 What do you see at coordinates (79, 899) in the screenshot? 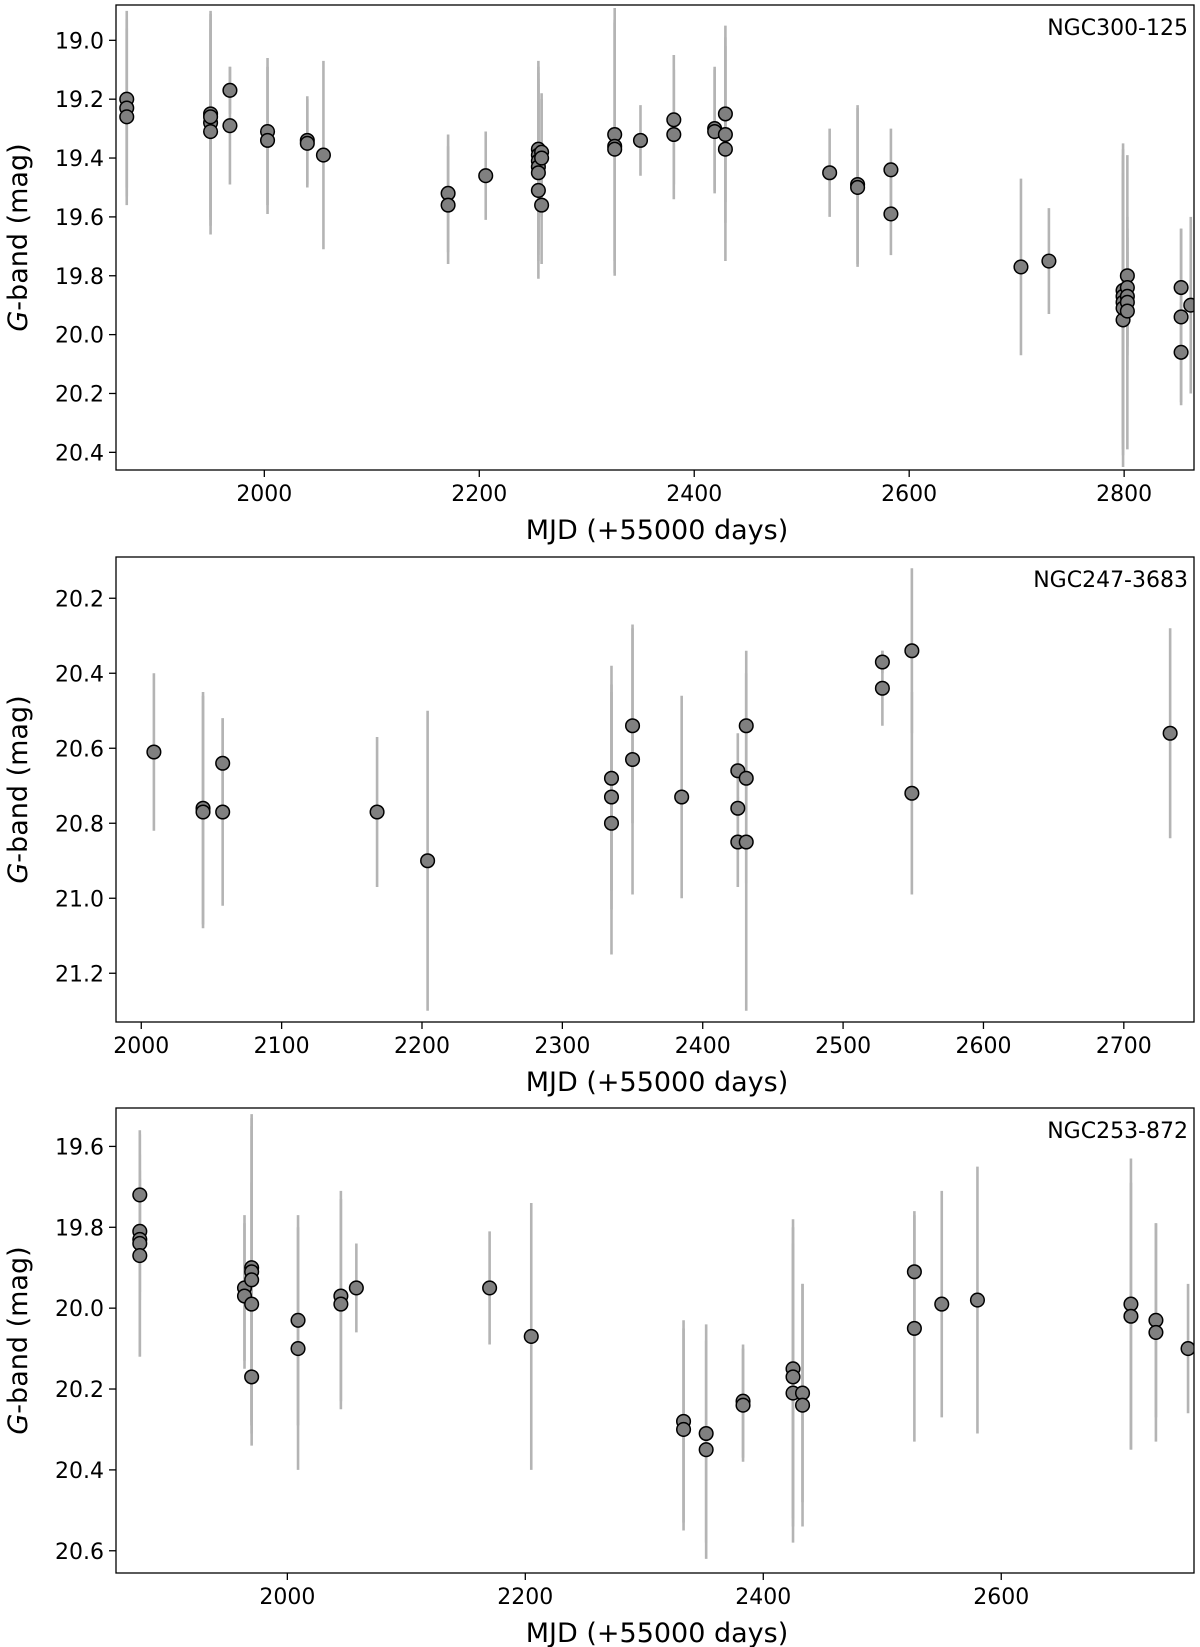
I see `y-tick-label: 21.0` at bounding box center [79, 899].